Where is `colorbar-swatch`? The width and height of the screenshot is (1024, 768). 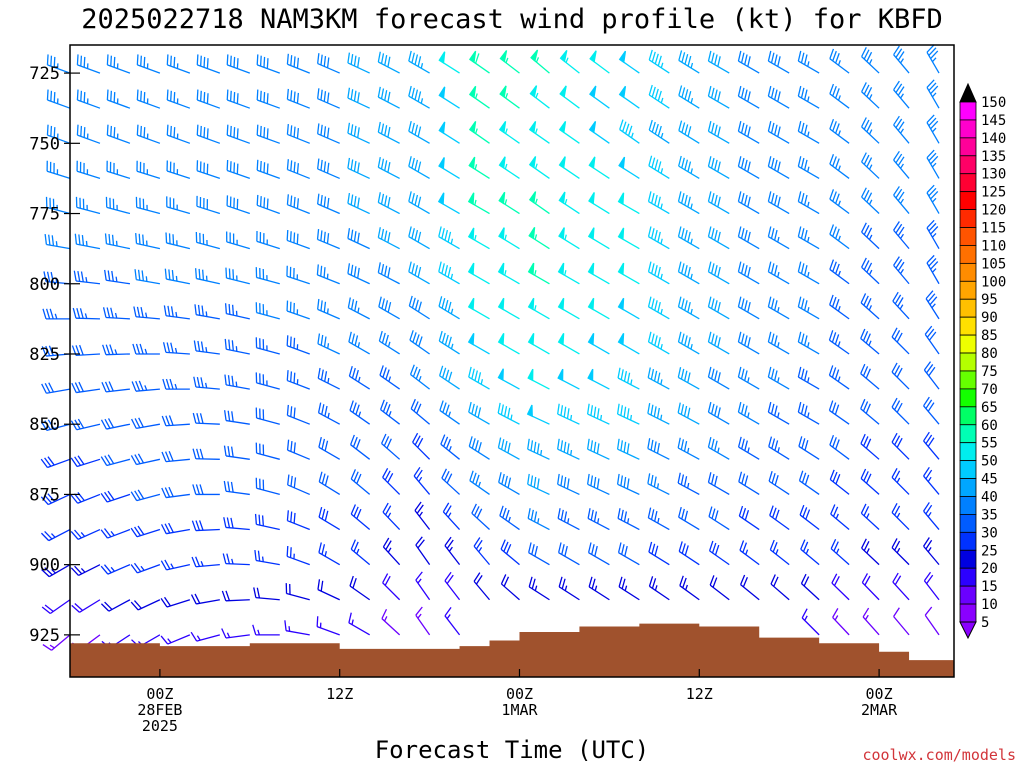
colorbar-swatch is located at coordinates (968, 344).